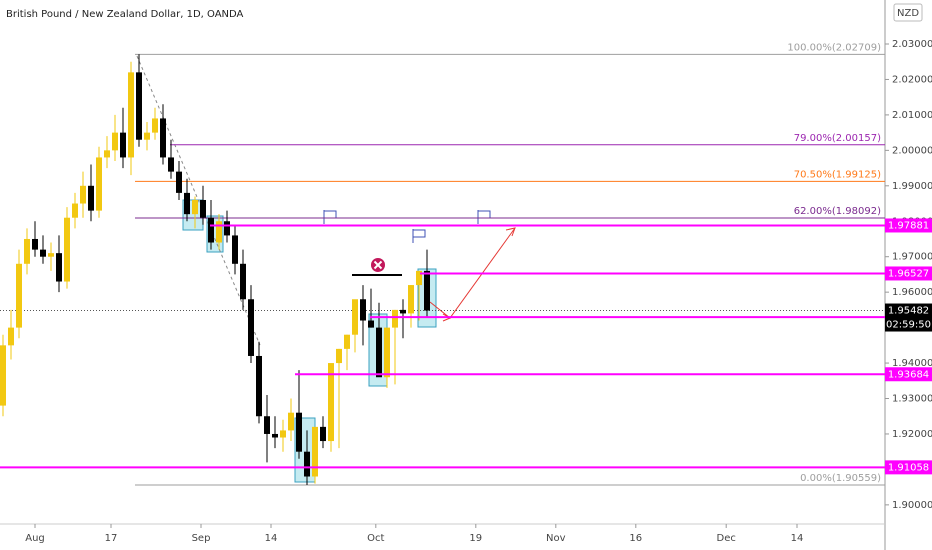 The image size is (932, 550). Describe the element at coordinates (912, 115) in the screenshot. I see `y-tick-label: 2.01000` at that location.